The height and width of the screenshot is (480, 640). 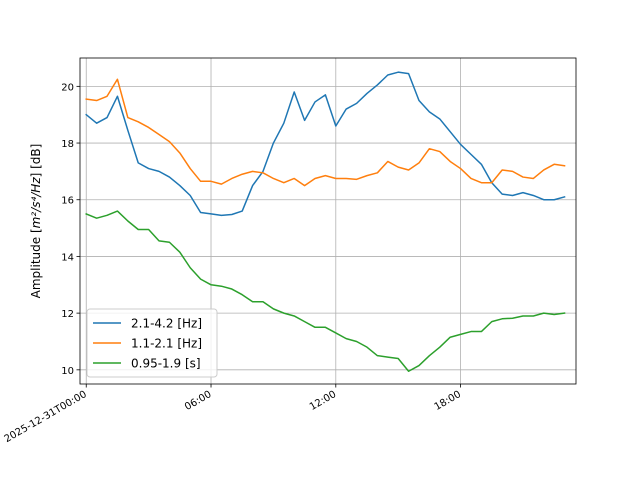 I want to click on legend-box, so click(x=152, y=343).